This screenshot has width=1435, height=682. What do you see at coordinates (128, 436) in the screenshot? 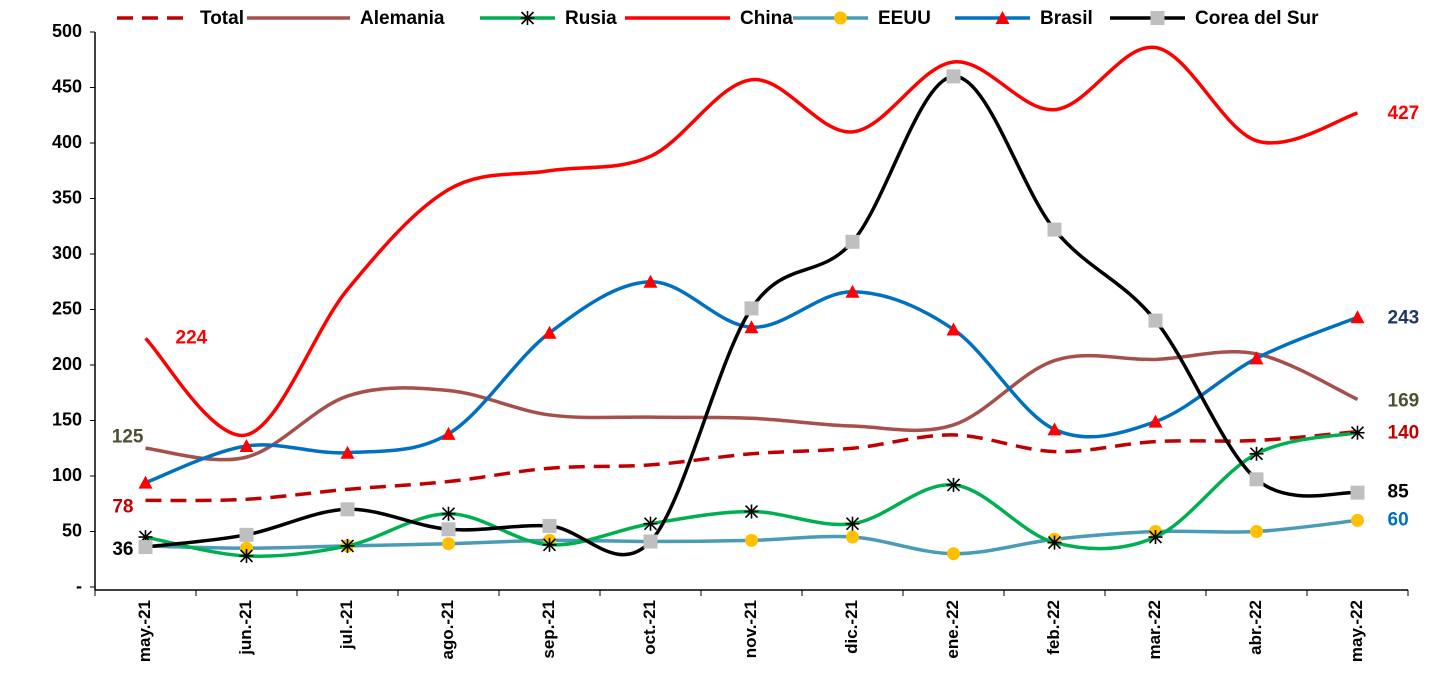
I see `value-label: 125` at bounding box center [128, 436].